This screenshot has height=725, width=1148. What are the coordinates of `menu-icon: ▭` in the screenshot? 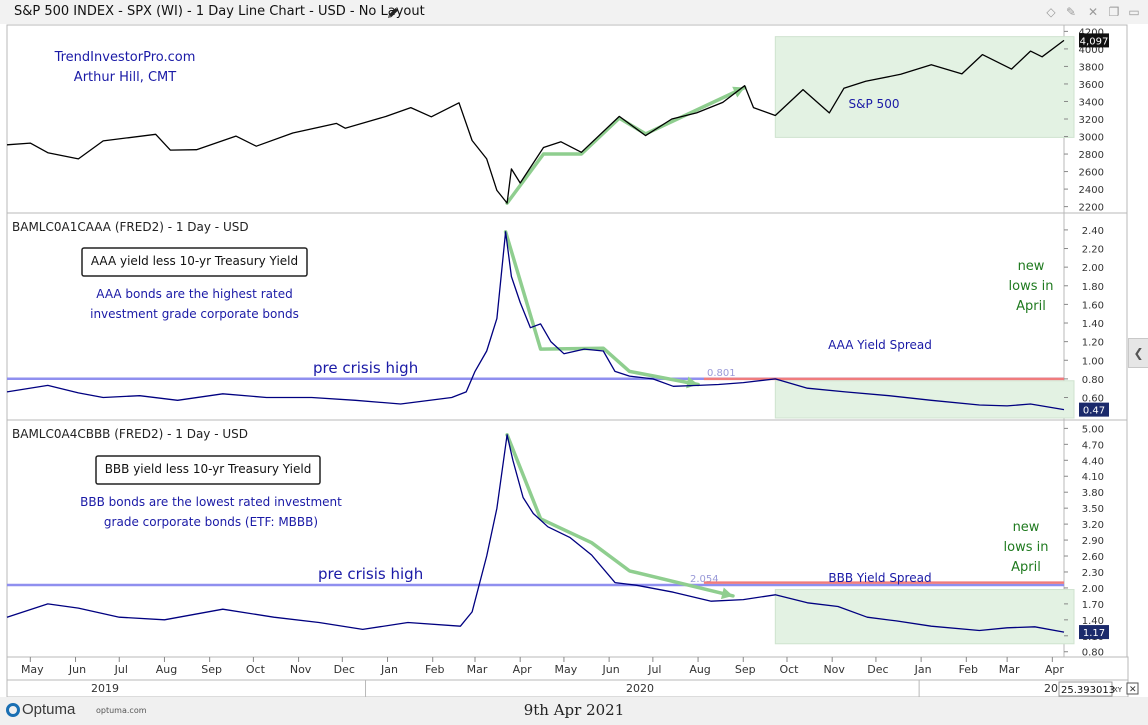 It's located at (1134, 12).